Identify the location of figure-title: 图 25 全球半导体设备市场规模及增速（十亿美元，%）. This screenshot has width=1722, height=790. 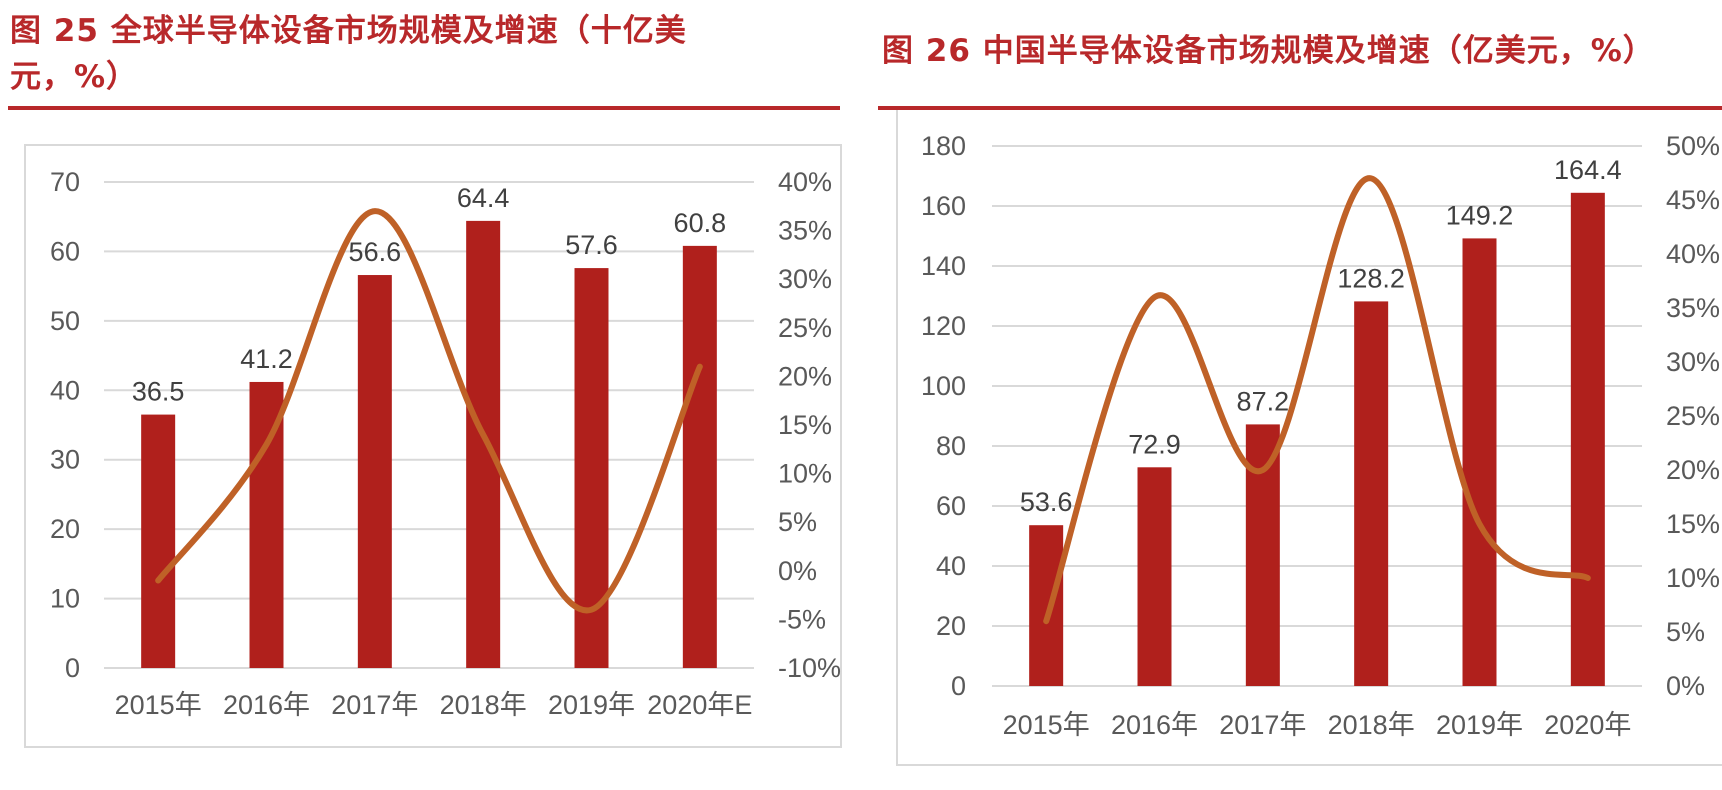
(348, 54).